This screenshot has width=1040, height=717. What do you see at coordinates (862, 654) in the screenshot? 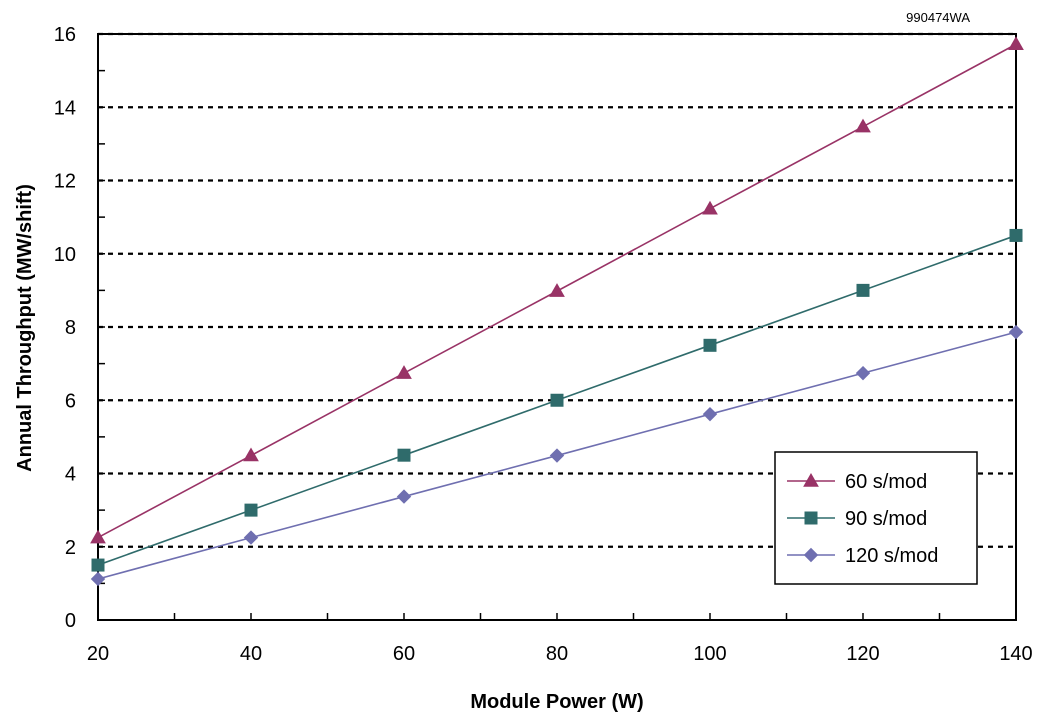
I see `x-tick-label: 120` at bounding box center [862, 654].